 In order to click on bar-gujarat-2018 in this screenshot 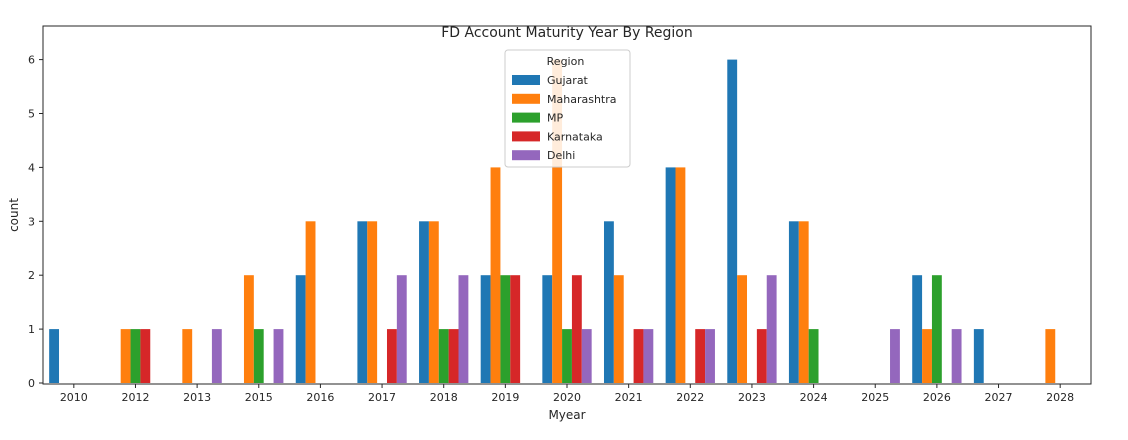, I will do `click(424, 302)`.